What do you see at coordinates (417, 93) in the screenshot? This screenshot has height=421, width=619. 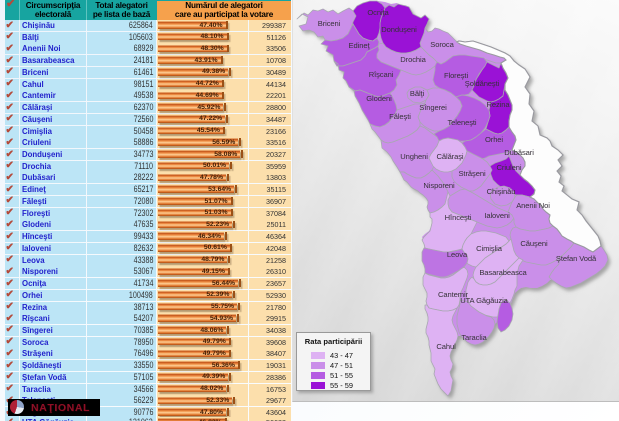 I see `svg-text: Bălţi` at bounding box center [417, 93].